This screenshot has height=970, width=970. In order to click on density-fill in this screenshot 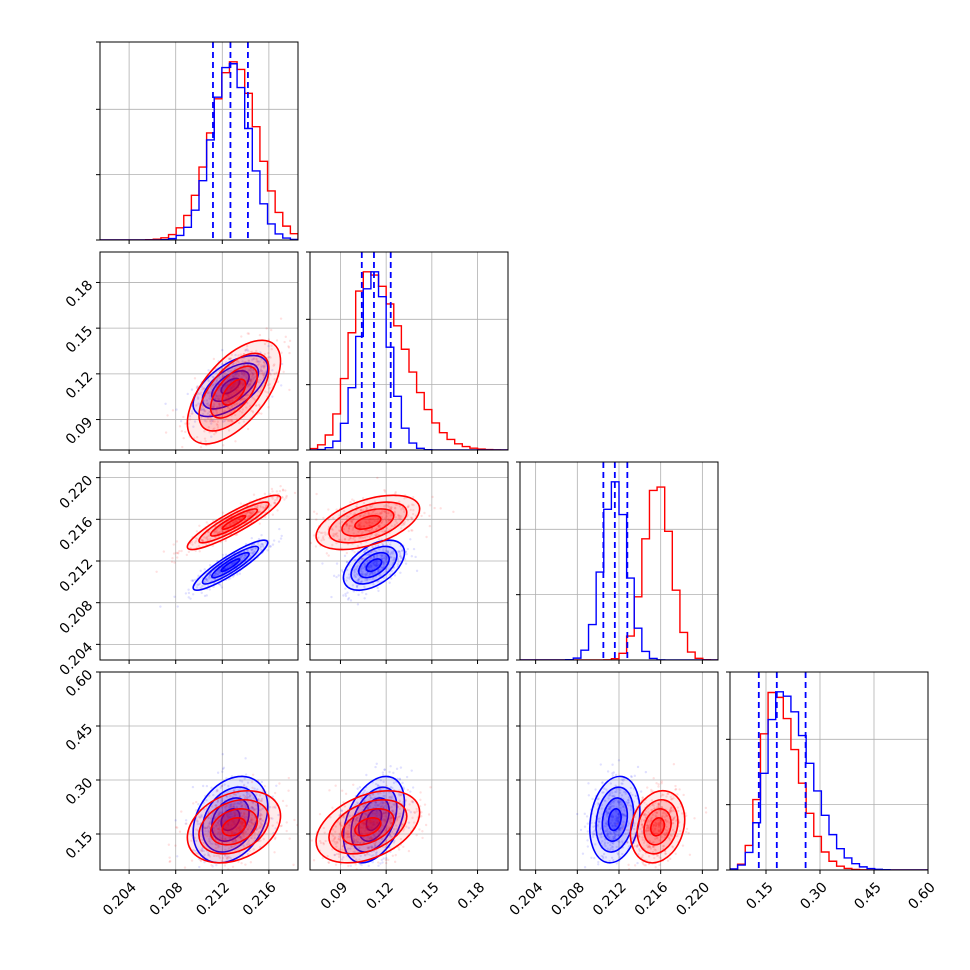, I will do `click(234, 826)`.